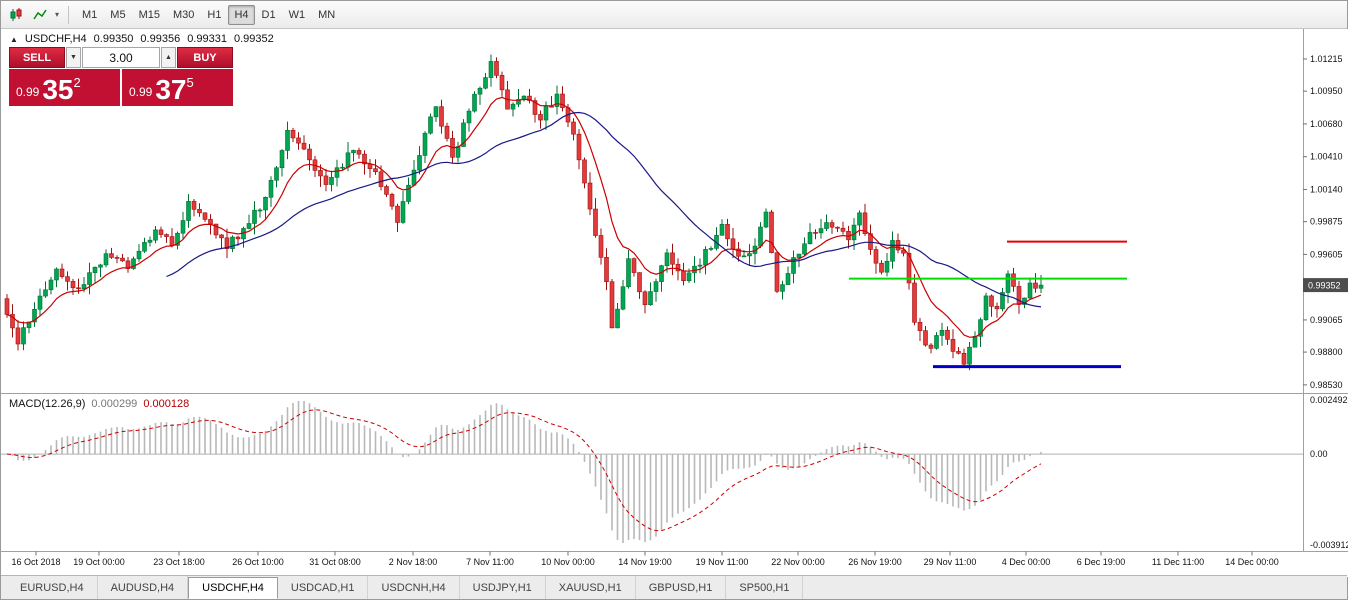  What do you see at coordinates (1326, 157) in the screenshot?
I see `svg-text: 1.00410` at bounding box center [1326, 157].